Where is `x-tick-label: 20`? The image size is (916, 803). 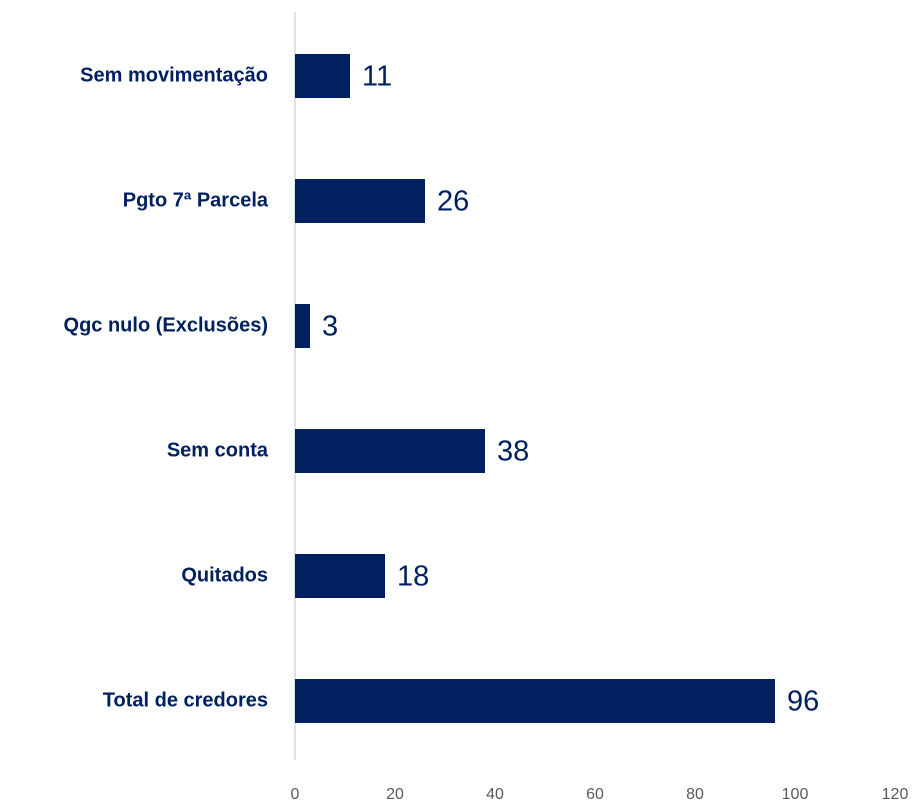
x-tick-label: 20 is located at coordinates (395, 794).